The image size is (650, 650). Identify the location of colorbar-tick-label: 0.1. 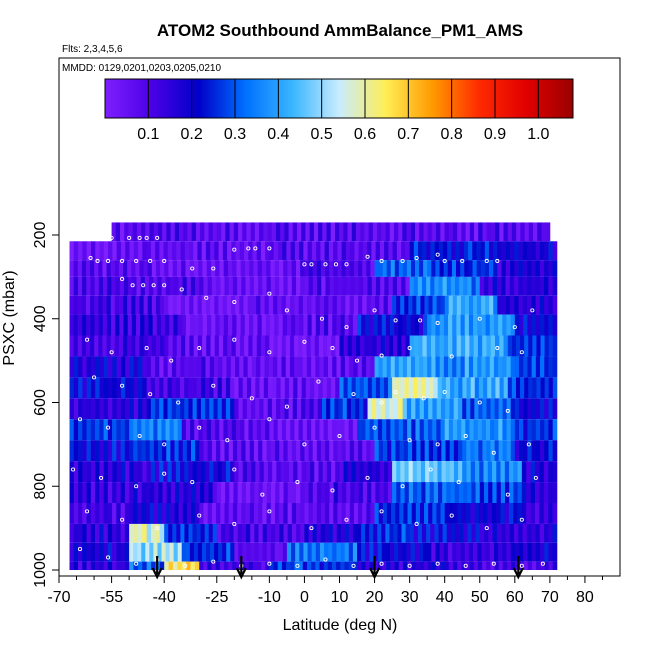
(148, 134).